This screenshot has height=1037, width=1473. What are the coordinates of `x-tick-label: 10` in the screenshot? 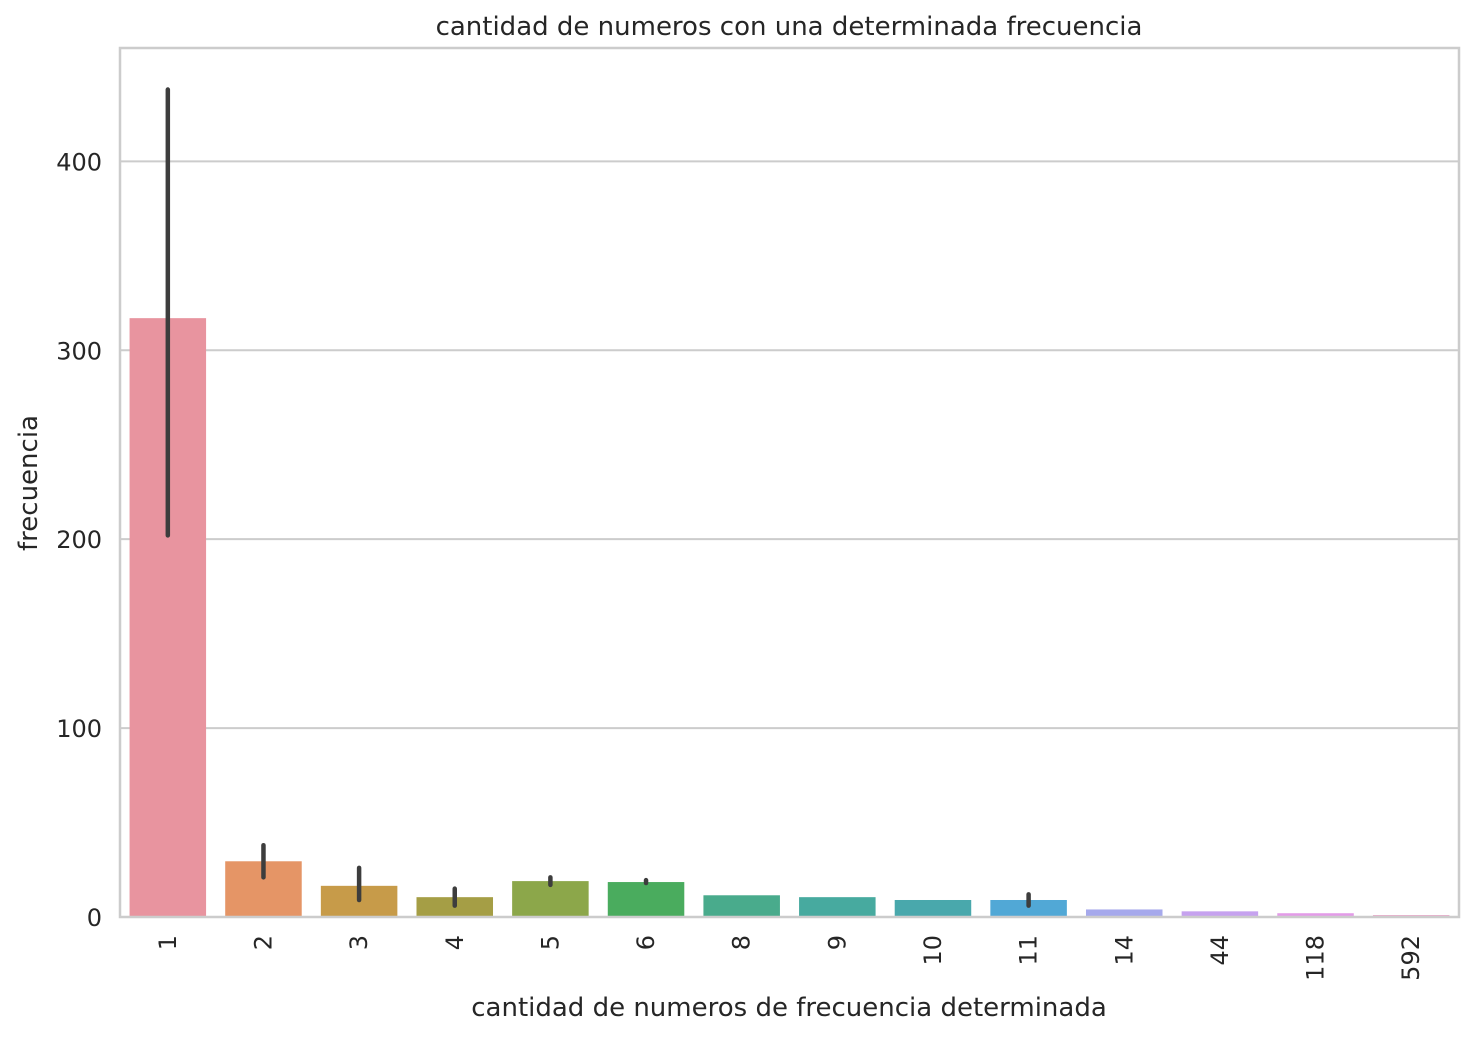 It's located at (933, 950).